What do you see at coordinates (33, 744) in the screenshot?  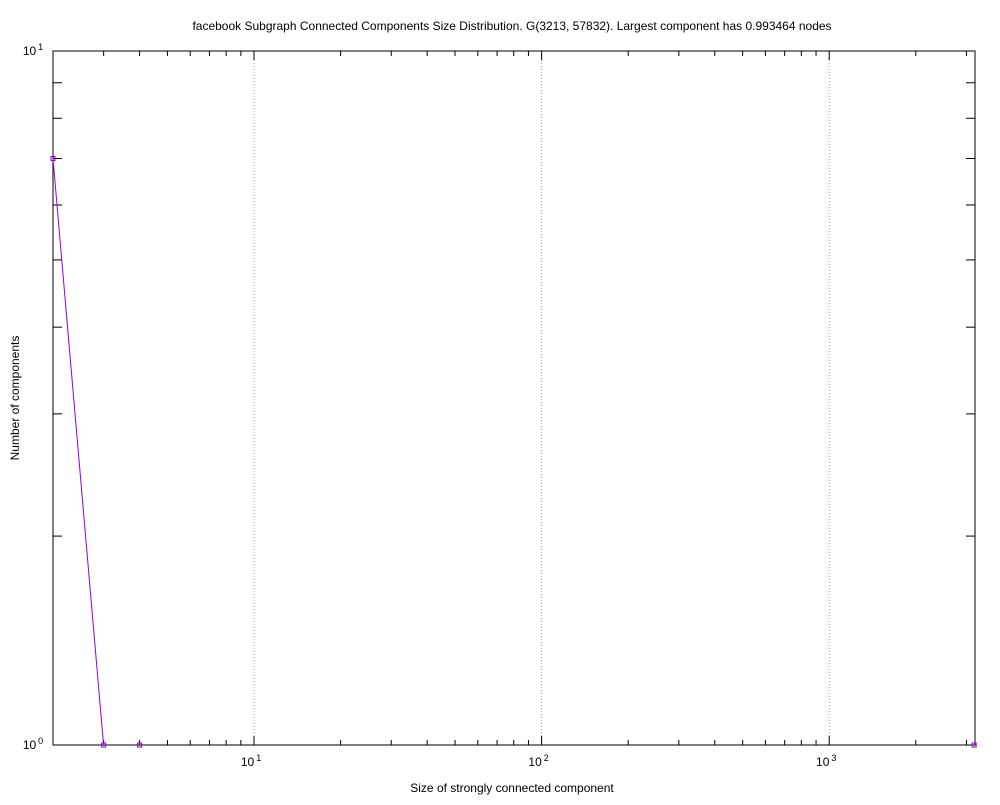 I see `y-tick-label: 10 0` at bounding box center [33, 744].